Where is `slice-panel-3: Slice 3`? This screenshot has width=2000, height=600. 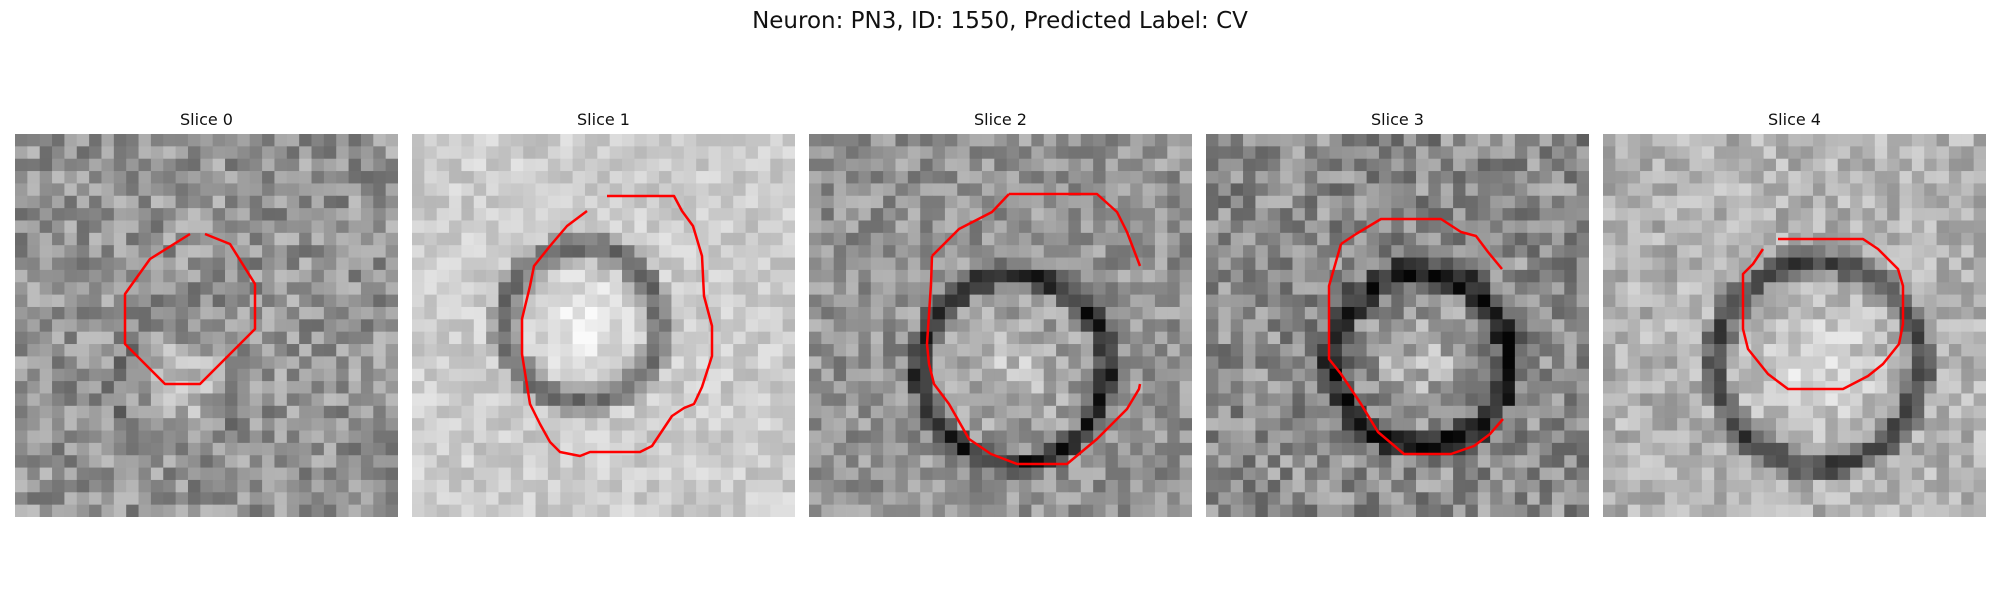
slice-panel-3: Slice 3 is located at coordinates (1397, 313).